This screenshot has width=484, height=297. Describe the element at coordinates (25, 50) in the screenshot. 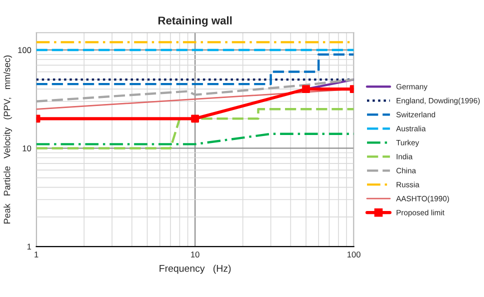

I see `y-tick-label: 100` at that location.